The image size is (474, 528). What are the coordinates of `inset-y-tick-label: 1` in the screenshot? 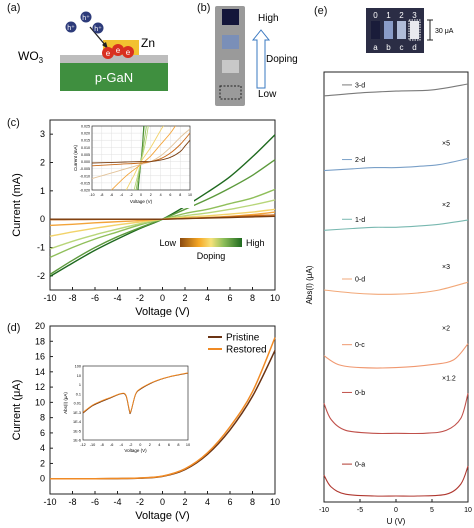 It's located at (80, 385).